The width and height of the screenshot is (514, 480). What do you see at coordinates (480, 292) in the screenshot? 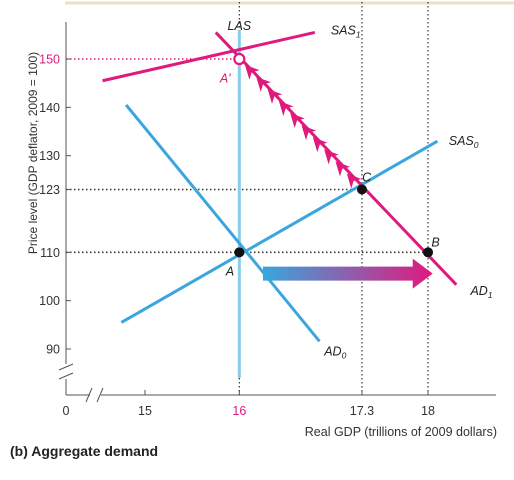
I see `curve-label-ad1: AD1` at bounding box center [480, 292].